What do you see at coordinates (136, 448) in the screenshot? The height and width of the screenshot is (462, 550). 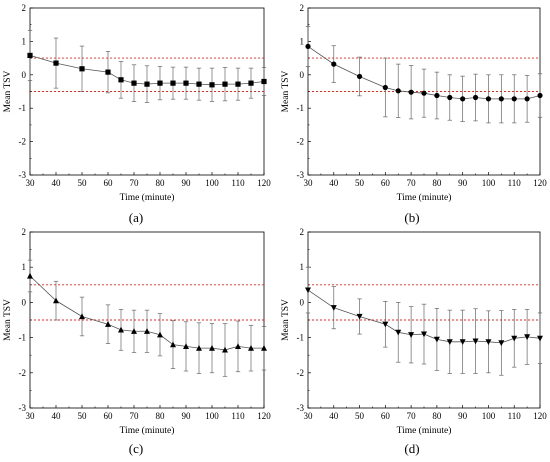 I see `panel-label: (c)` at bounding box center [136, 448].